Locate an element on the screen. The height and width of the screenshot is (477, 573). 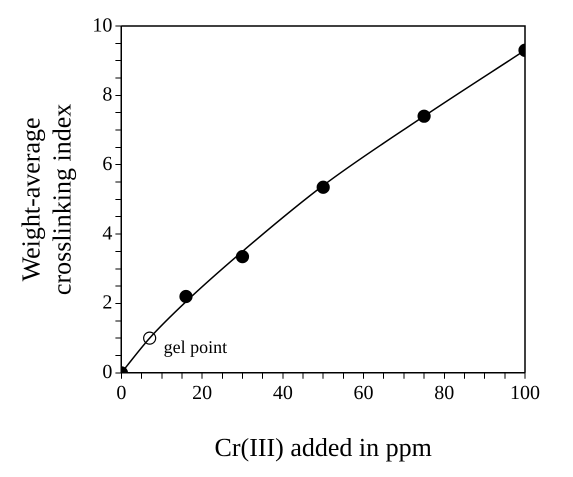
x-tick-label: 40 is located at coordinates (282, 393).